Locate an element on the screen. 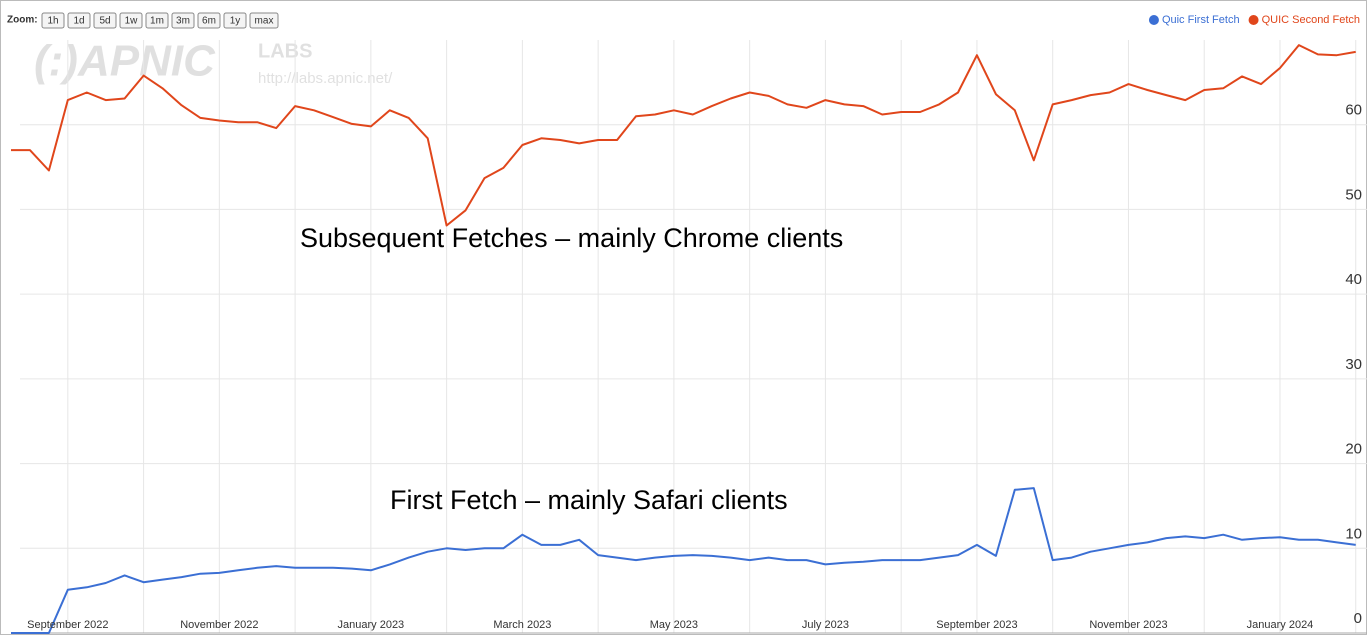 The image size is (1367, 635). x-tick-label: September 2023 is located at coordinates (976, 625).